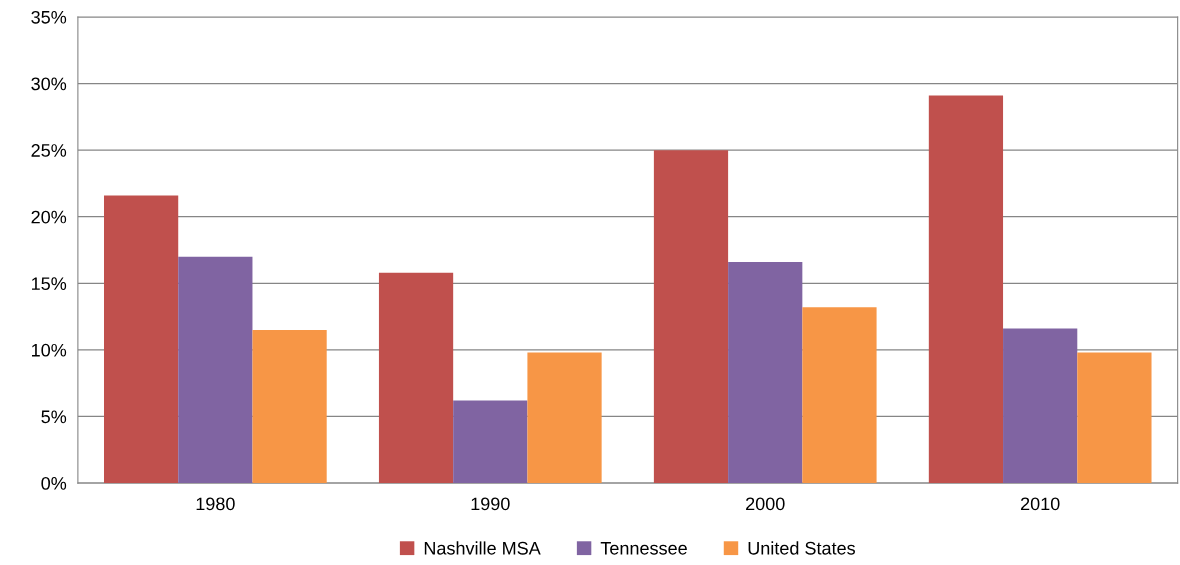 This screenshot has width=1180, height=565. I want to click on legend-label: Tennessee, so click(643, 548).